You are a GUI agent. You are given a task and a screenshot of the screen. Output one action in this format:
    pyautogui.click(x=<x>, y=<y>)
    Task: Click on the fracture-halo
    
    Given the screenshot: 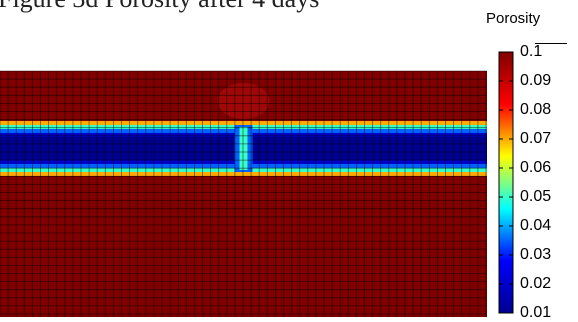 What is the action you would take?
    pyautogui.click(x=243, y=101)
    